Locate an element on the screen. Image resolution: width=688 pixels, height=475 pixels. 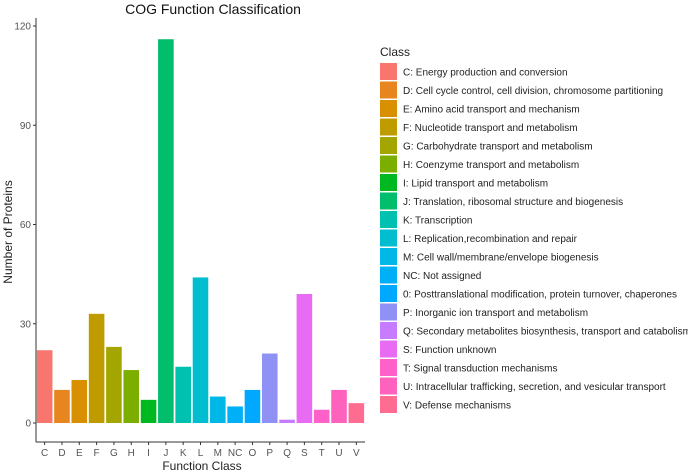
bar-q is located at coordinates (287, 421).